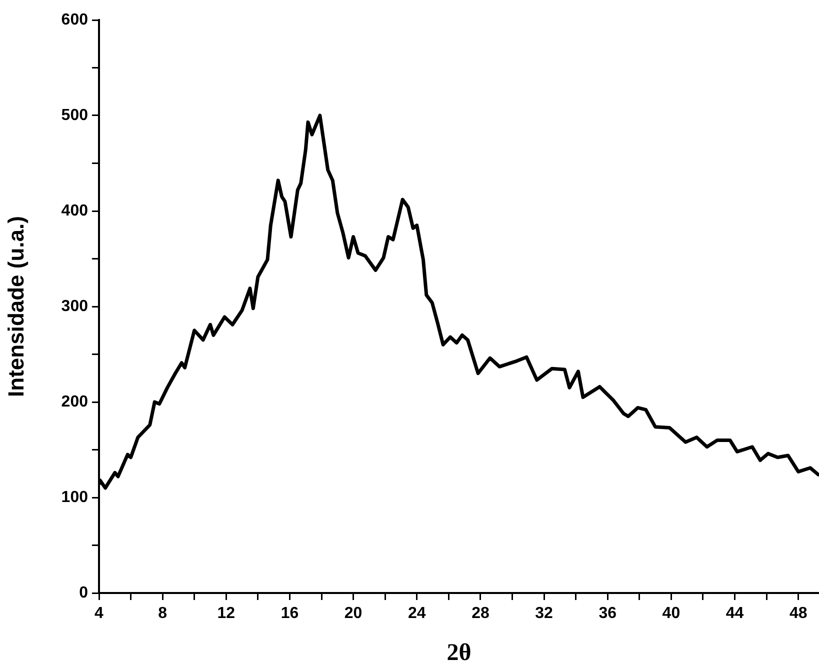 Image resolution: width=819 pixels, height=672 pixels. I want to click on y-tick-label: 600, so click(74, 19).